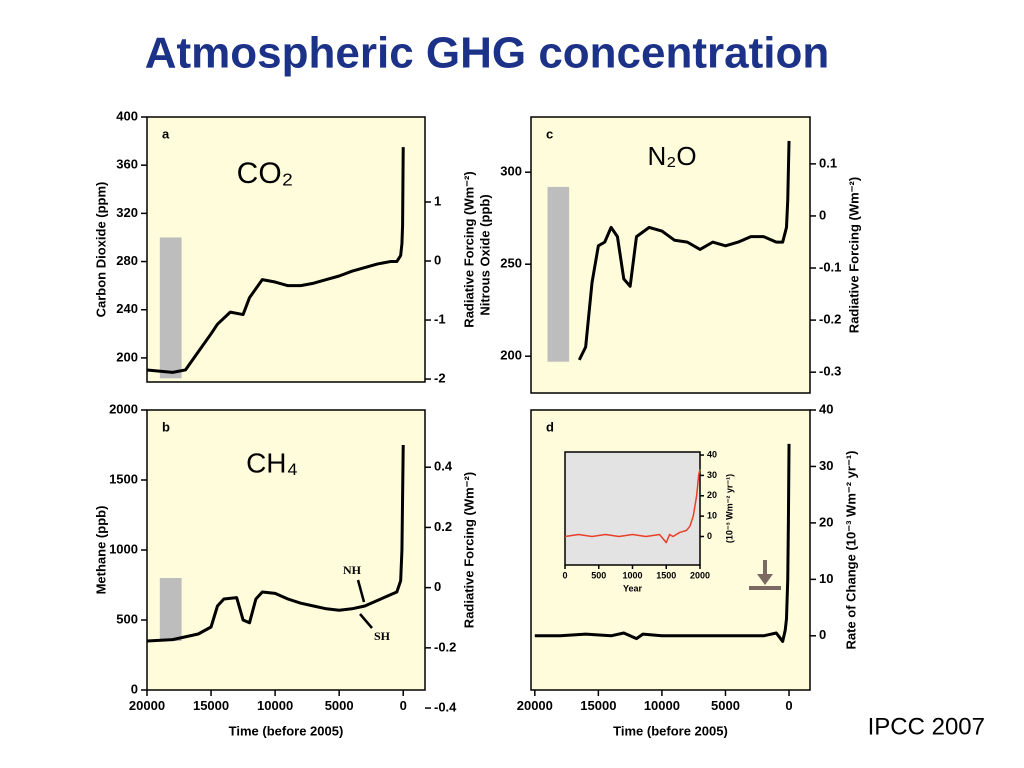  I want to click on y-tick-label: 240, so click(127, 308).